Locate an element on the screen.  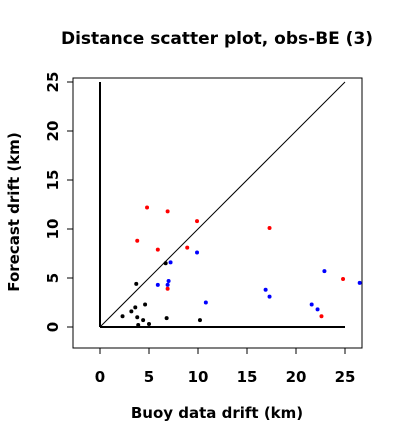
y-tick-label: 0 is located at coordinates (53, 327).